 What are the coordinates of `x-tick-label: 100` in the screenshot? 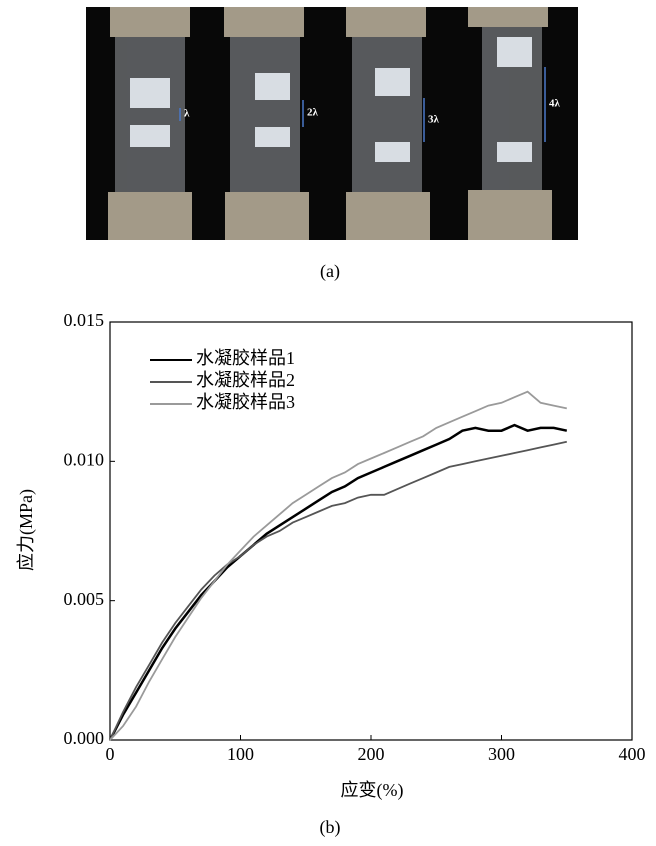 It's located at (240, 754).